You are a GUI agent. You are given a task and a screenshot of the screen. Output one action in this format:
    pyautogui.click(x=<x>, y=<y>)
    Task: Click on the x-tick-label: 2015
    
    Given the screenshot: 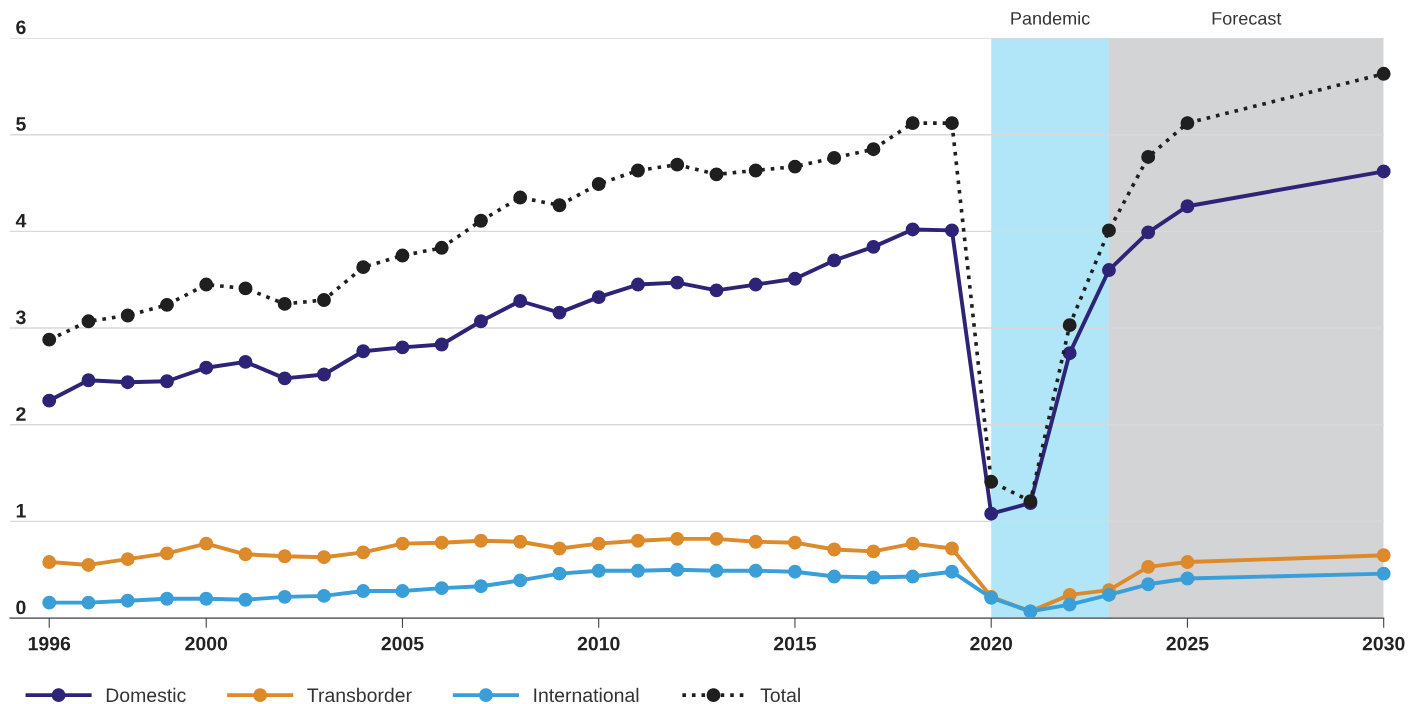 What is the action you would take?
    pyautogui.click(x=795, y=643)
    